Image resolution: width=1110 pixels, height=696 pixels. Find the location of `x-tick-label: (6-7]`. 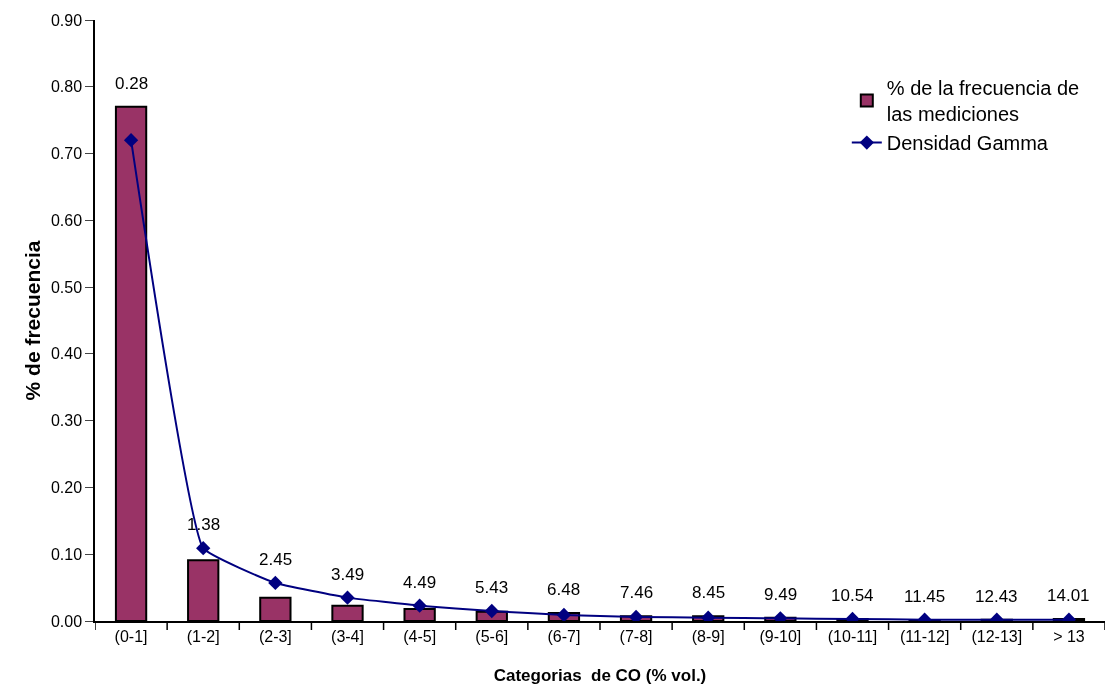

x-tick-label: (6-7] is located at coordinates (564, 636).